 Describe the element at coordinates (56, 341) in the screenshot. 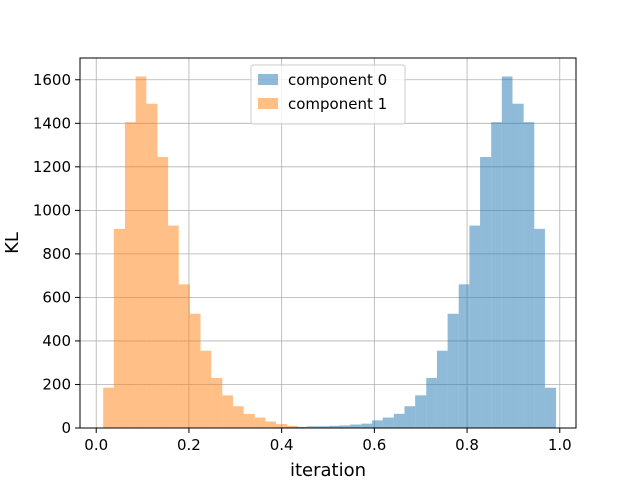

I see `y-tick-label: 400` at that location.